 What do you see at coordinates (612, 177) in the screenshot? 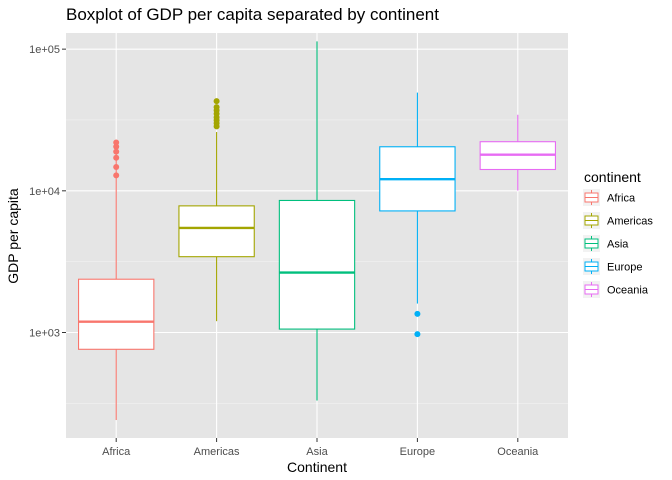
I see `legend-title: continent` at bounding box center [612, 177].